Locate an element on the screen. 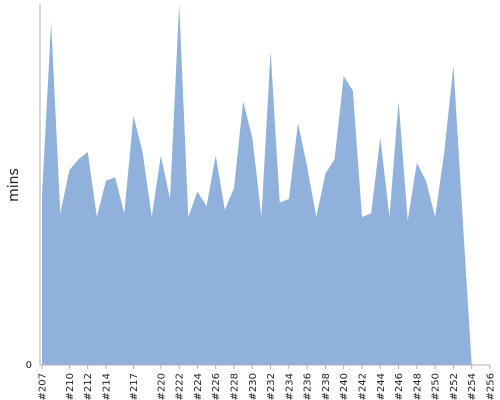  x-tick-label: #256 is located at coordinates (491, 386).